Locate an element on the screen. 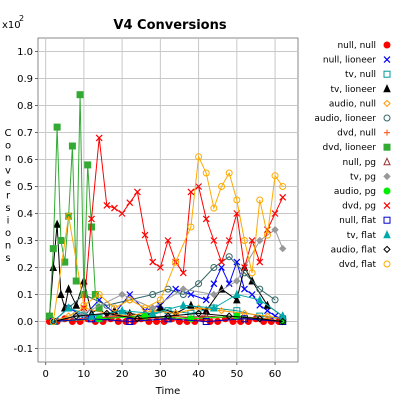 The image size is (400, 400). y-tick-label: 0.9 is located at coordinates (25, 79).